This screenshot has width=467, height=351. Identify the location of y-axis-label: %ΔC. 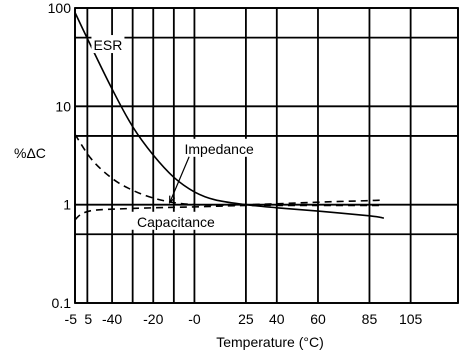
(30, 153).